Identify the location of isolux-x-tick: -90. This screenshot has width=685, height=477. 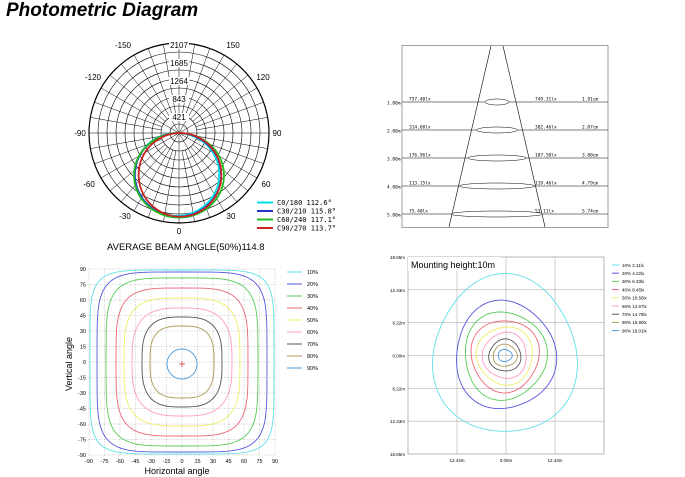
(89, 462).